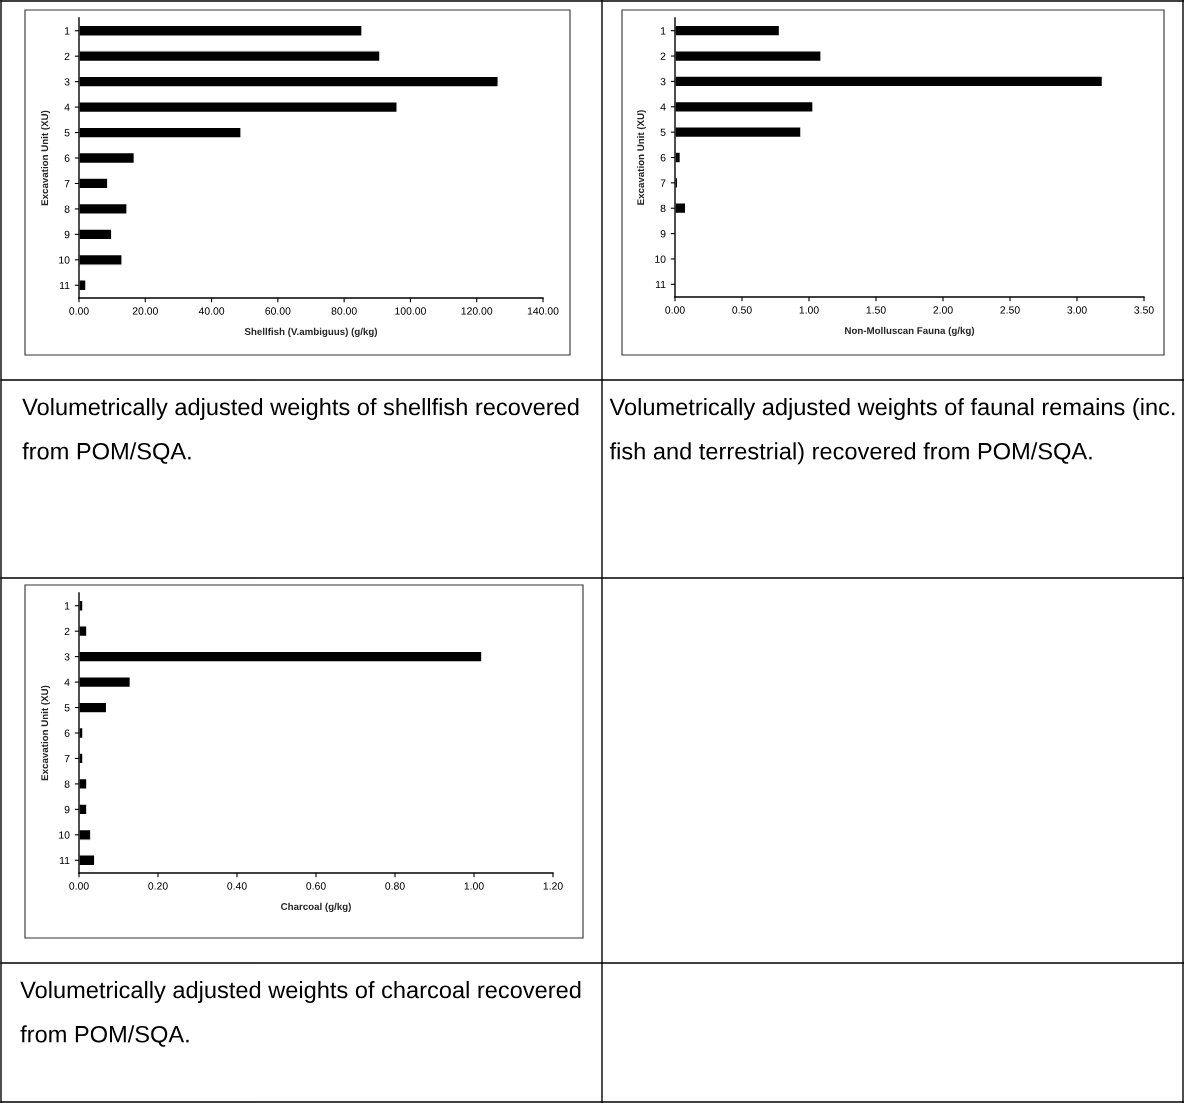 The height and width of the screenshot is (1103, 1184). Describe the element at coordinates (876, 310) in the screenshot. I see `x-tick-label: 1.50` at that location.